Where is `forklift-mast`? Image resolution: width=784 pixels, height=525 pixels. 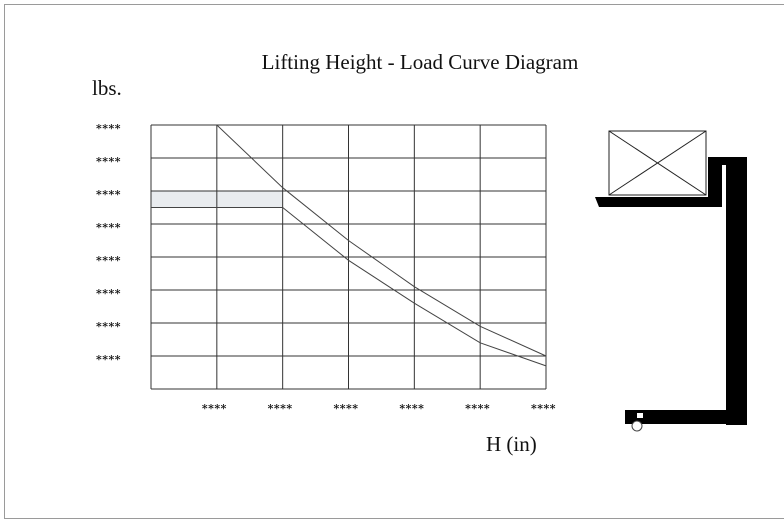 forklift-mast is located at coordinates (671, 291).